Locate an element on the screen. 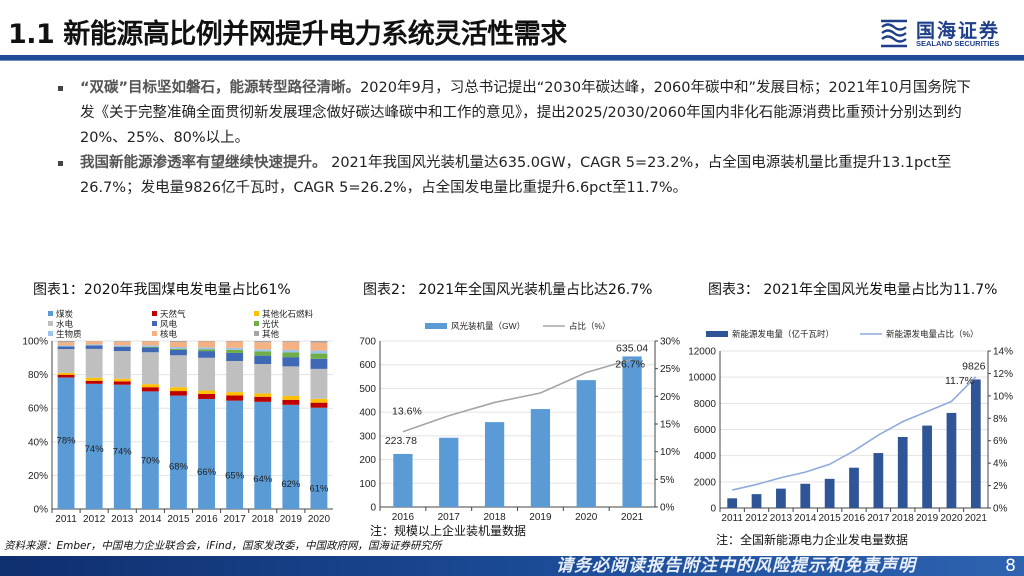 This screenshot has height=576, width=1024. page-title: 1.1 新能源高比例并网提升电力系统灵活性需求 is located at coordinates (287, 34).